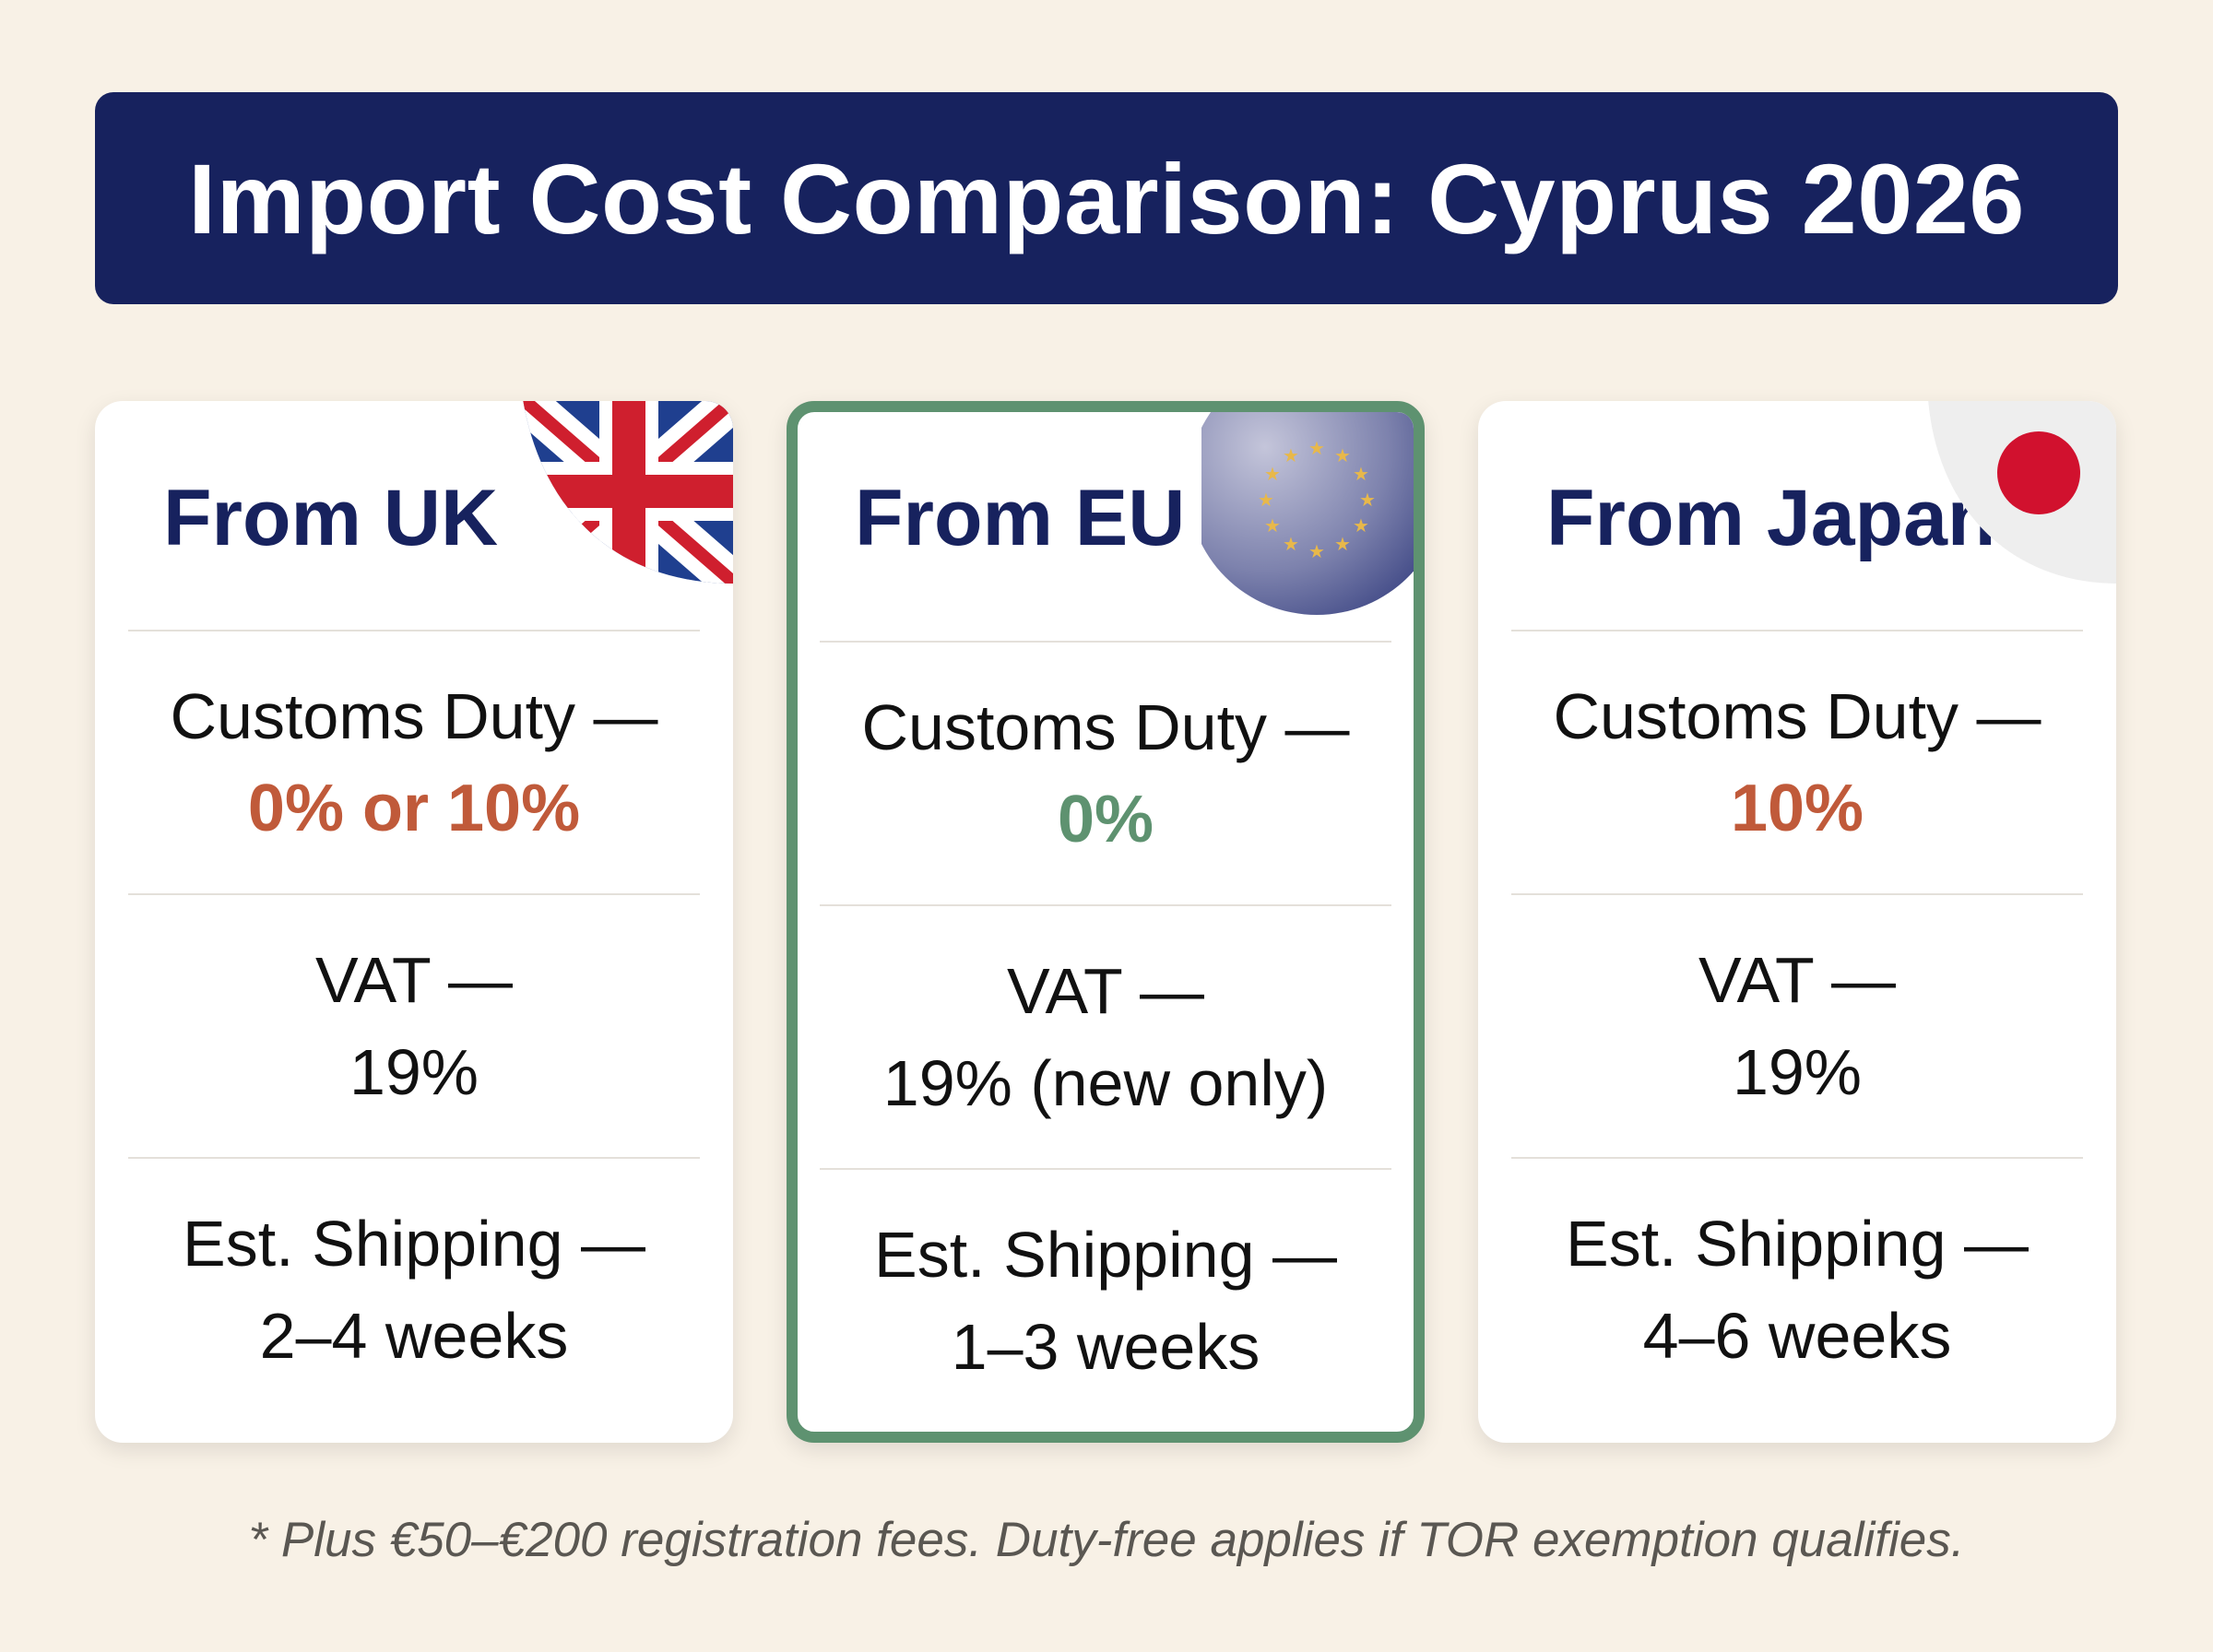 This screenshot has height=1652, width=2213. I want to click on vat-row: VAT — 19% (new only), so click(1106, 1037).